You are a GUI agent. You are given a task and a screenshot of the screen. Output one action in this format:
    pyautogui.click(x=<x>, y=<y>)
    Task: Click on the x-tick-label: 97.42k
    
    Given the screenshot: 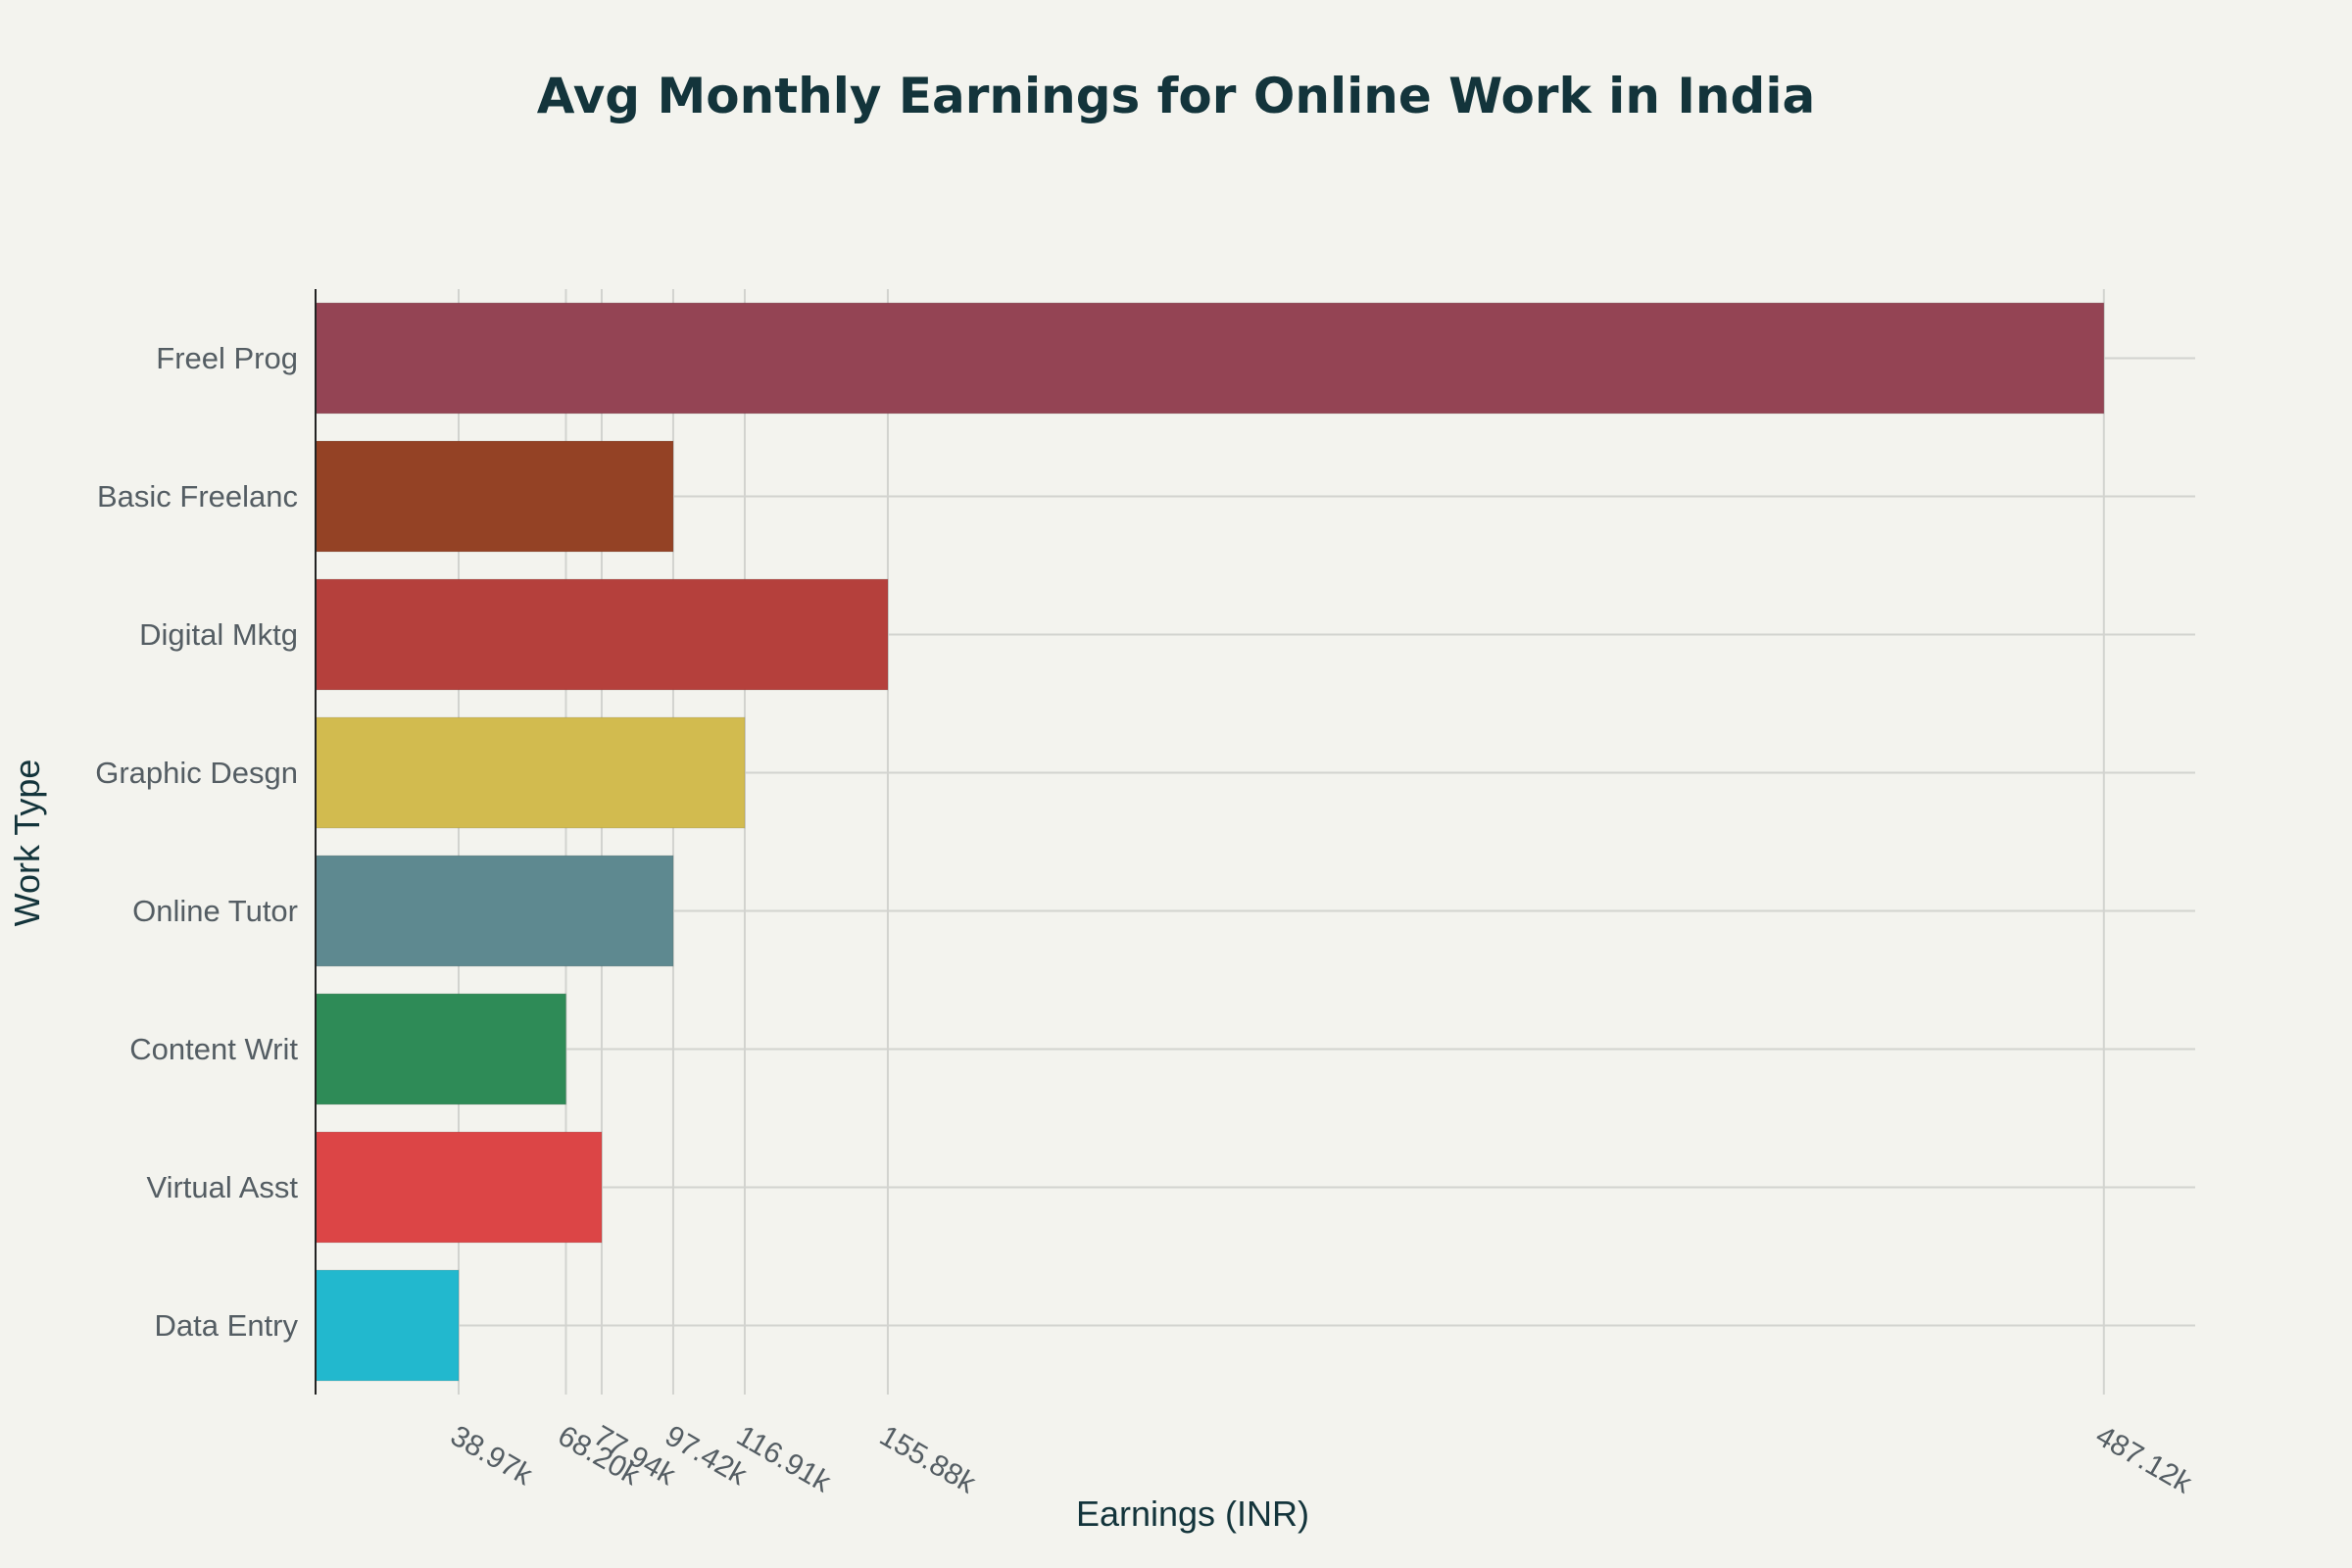 What is the action you would take?
    pyautogui.click(x=706, y=1455)
    